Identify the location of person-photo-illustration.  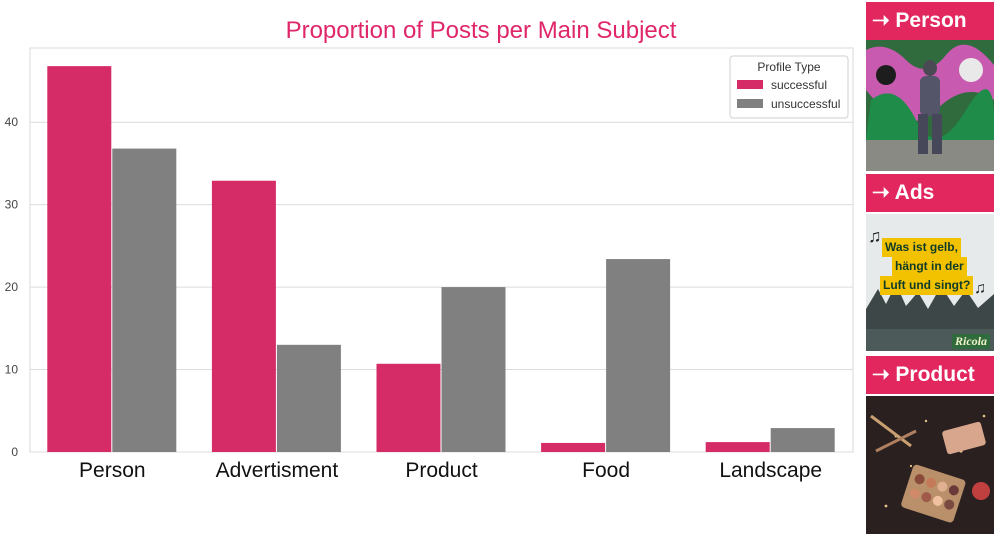
(930, 105).